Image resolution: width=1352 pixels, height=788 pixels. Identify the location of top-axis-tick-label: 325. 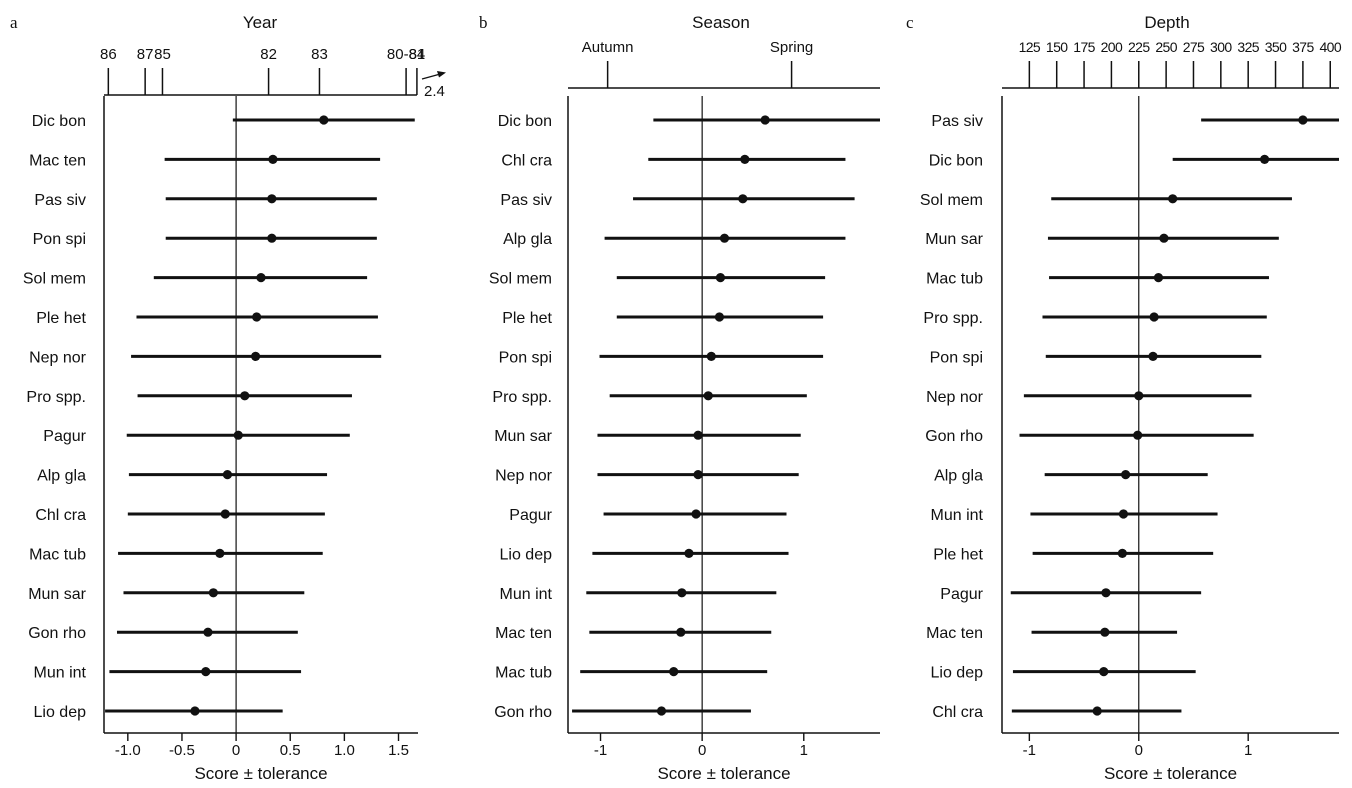
(1248, 47).